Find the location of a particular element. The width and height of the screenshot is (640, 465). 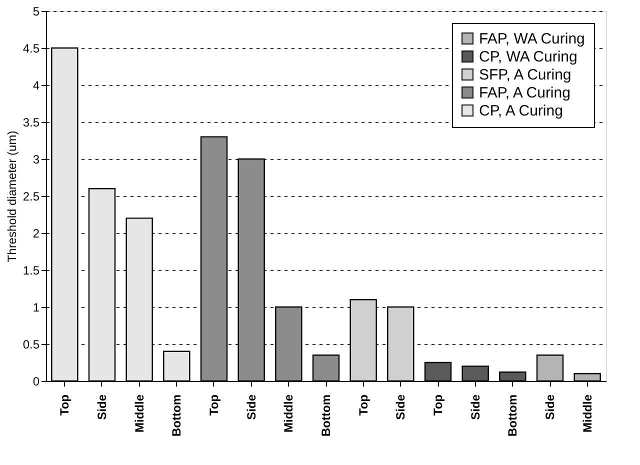

legend-label: FAP, WA Curing is located at coordinates (532, 39).